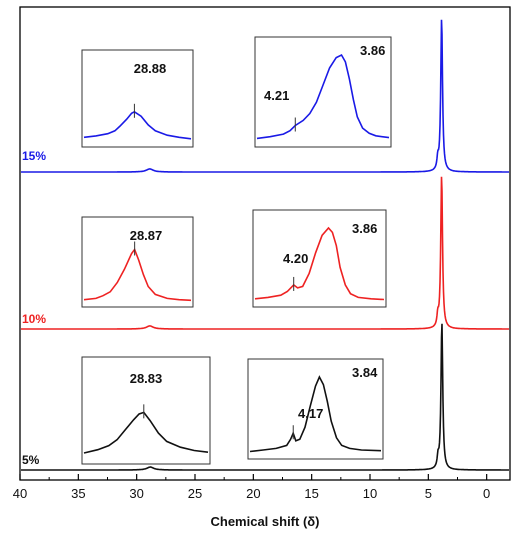 This screenshot has height=550, width=522. Describe the element at coordinates (146, 378) in the screenshot. I see `peak-label: 28.83` at that location.